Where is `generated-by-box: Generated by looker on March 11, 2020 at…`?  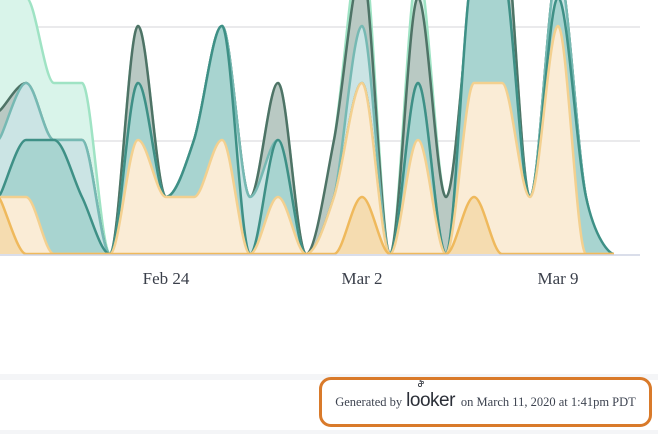 generated-by-box: Generated by looker on March 11, 2020 at… is located at coordinates (485, 402).